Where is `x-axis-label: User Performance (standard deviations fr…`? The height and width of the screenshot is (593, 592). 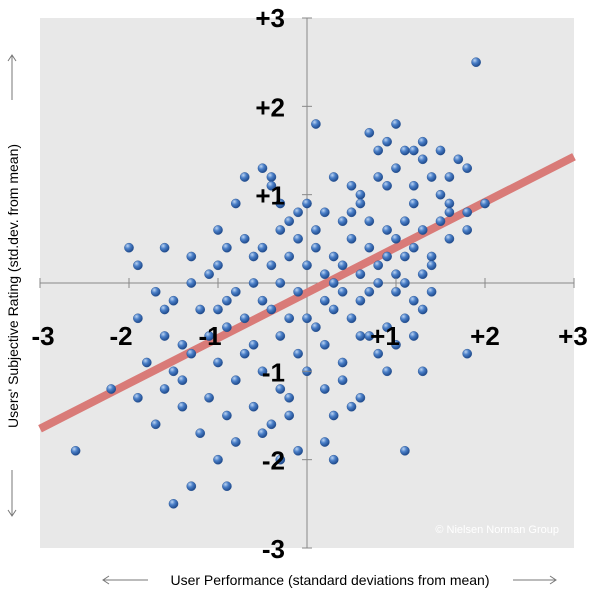 x-axis-label: User Performance (standard deviations fr… is located at coordinates (329, 580).